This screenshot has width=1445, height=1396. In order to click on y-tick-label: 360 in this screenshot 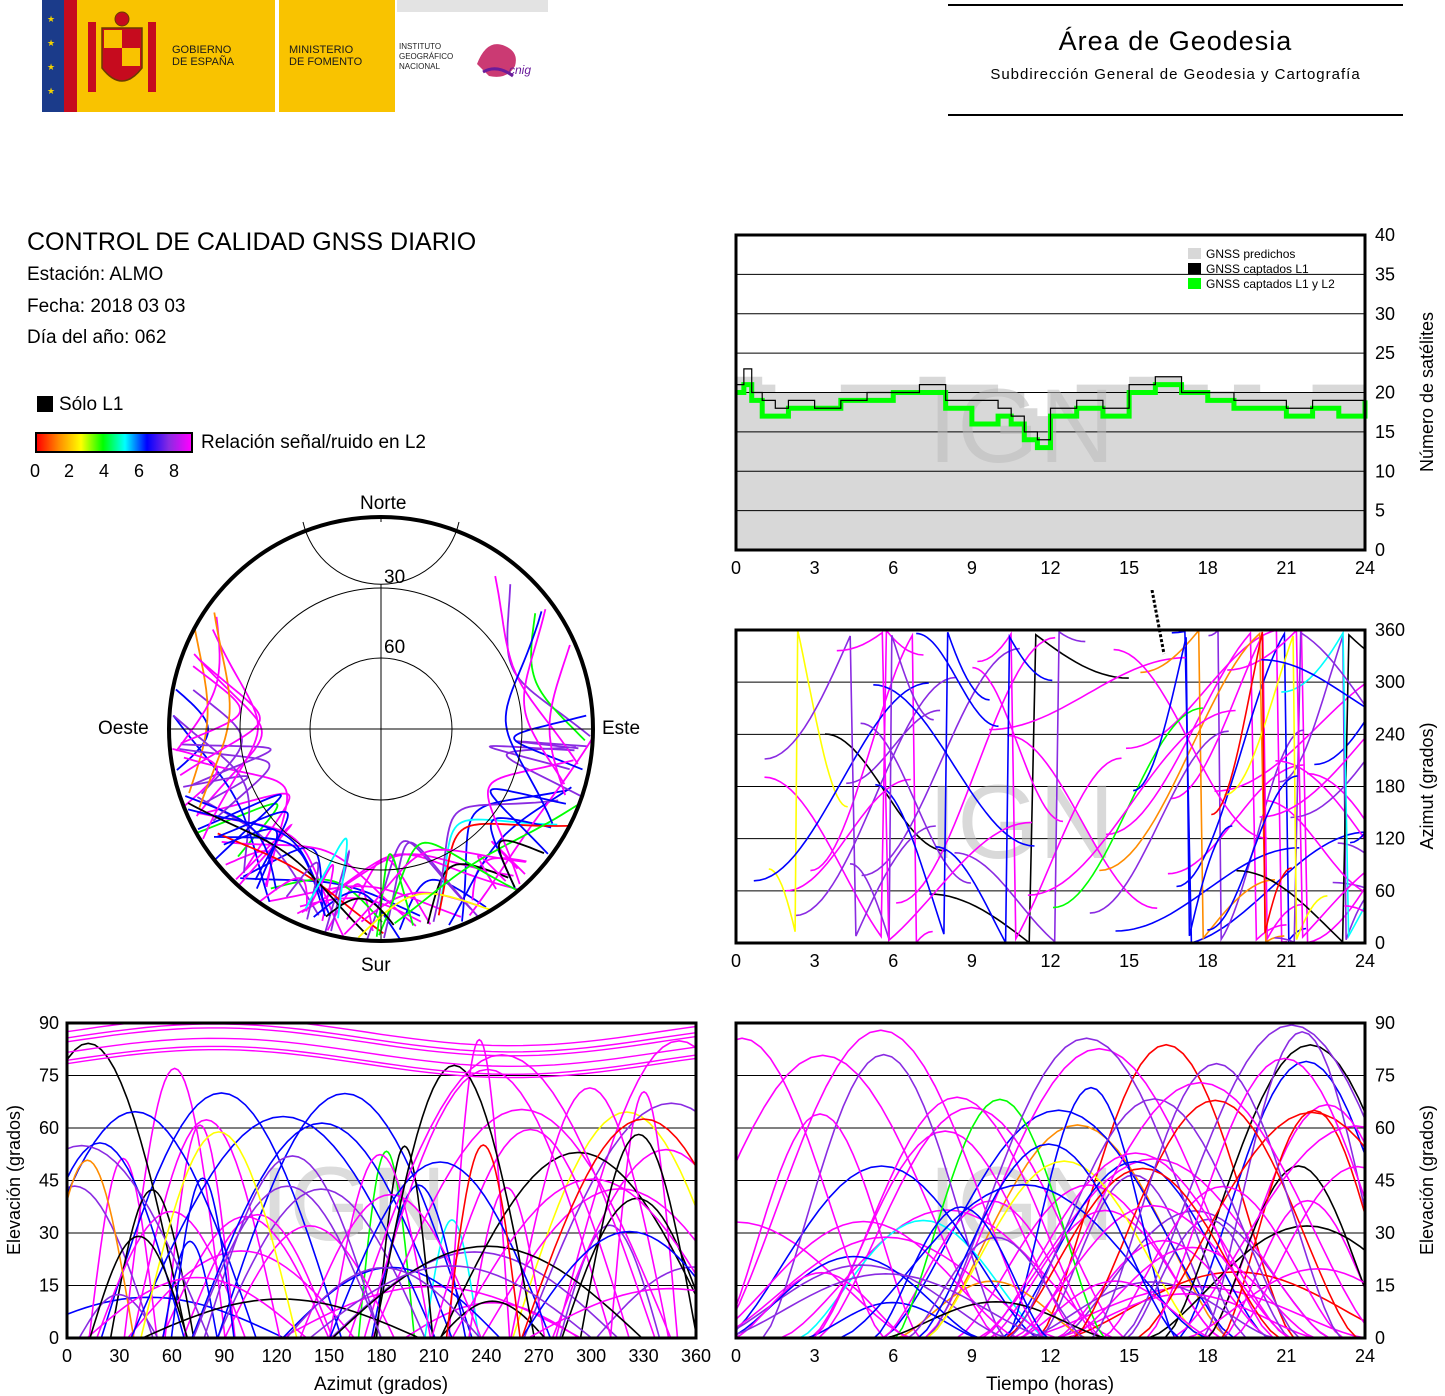, I will do `click(1390, 630)`.